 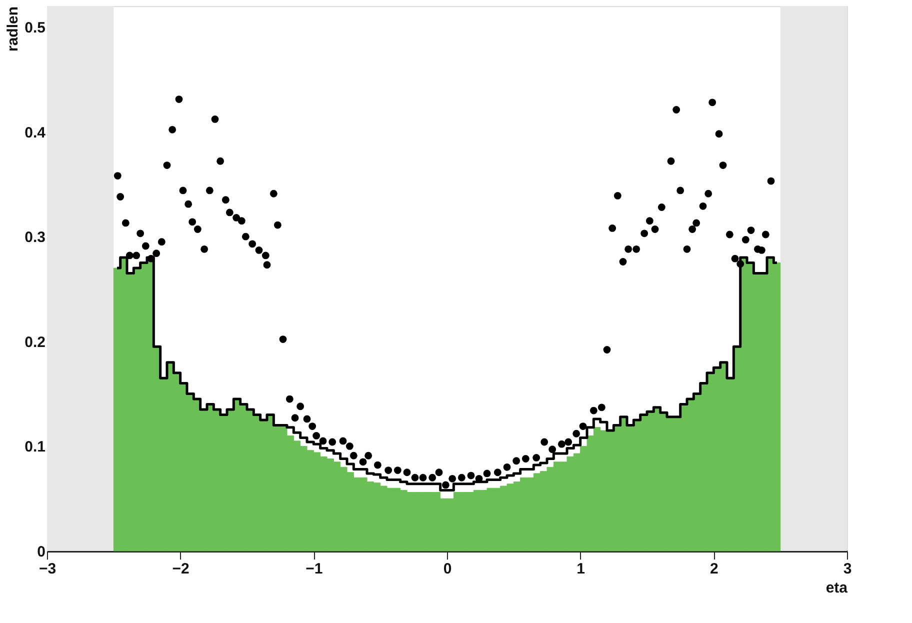 What do you see at coordinates (714, 569) in the screenshot?
I see `x-tick-label: 2` at bounding box center [714, 569].